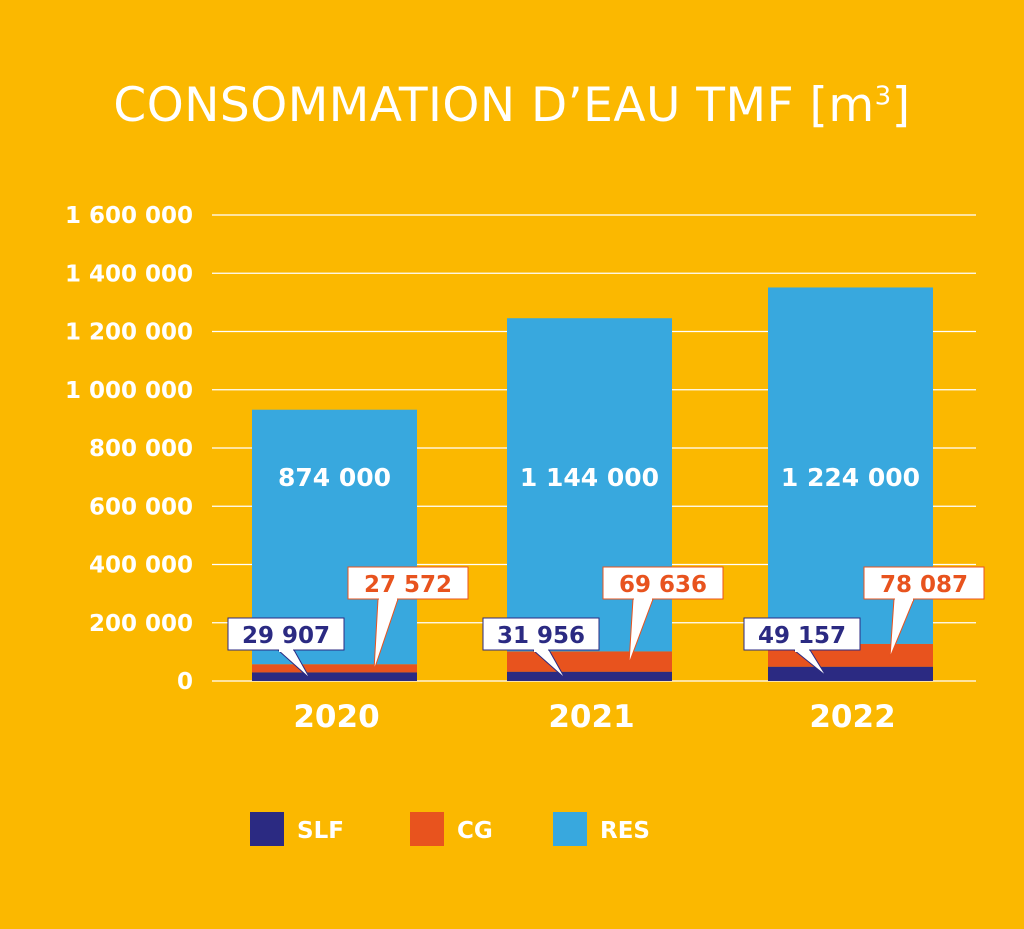  What do you see at coordinates (625, 831) in the screenshot?
I see `legend-label-res: RES` at bounding box center [625, 831].